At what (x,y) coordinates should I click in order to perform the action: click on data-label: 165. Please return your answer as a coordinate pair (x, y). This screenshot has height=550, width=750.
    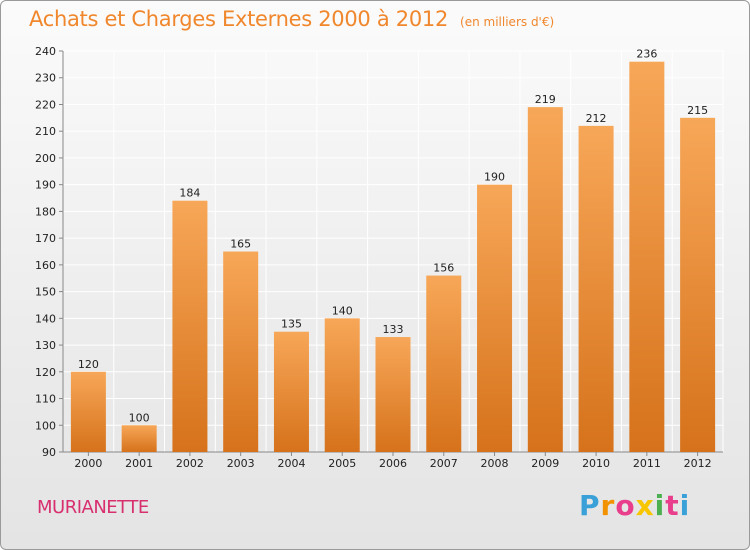
    Looking at the image, I should click on (240, 244).